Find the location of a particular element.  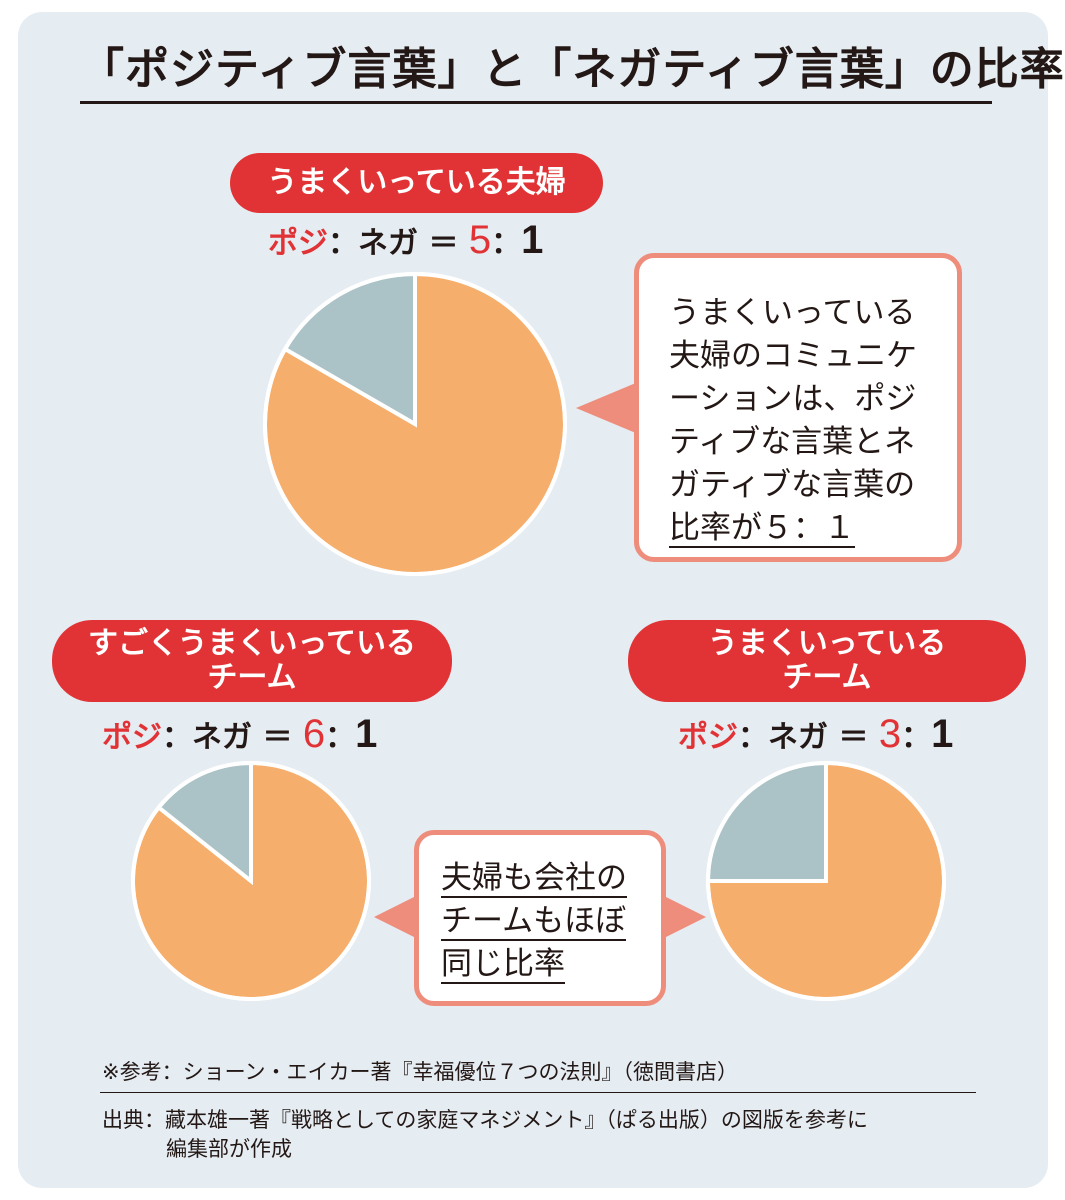

group-label-team: うまくいっている チーム is located at coordinates (827, 661).